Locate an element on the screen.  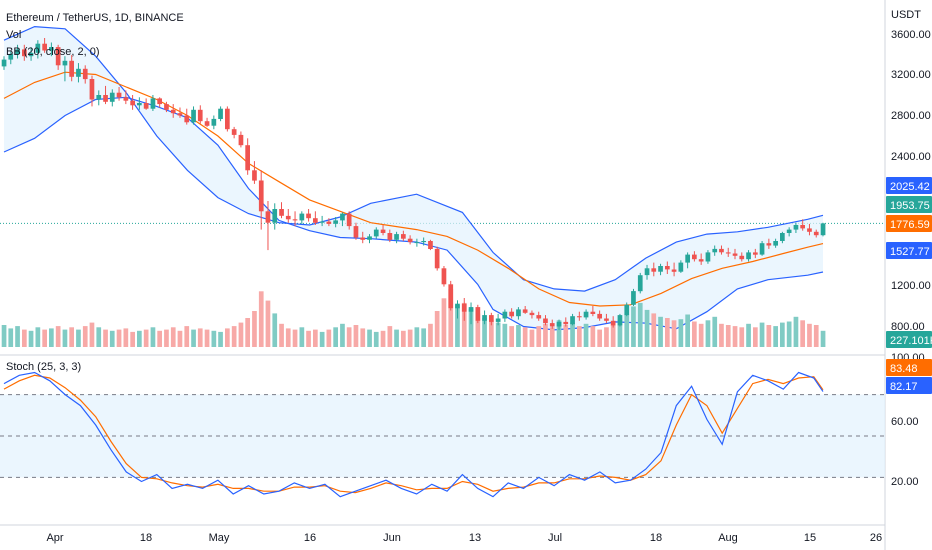
stoch-indicator-label: Stoch (25, 3, 3) is located at coordinates (43, 367).